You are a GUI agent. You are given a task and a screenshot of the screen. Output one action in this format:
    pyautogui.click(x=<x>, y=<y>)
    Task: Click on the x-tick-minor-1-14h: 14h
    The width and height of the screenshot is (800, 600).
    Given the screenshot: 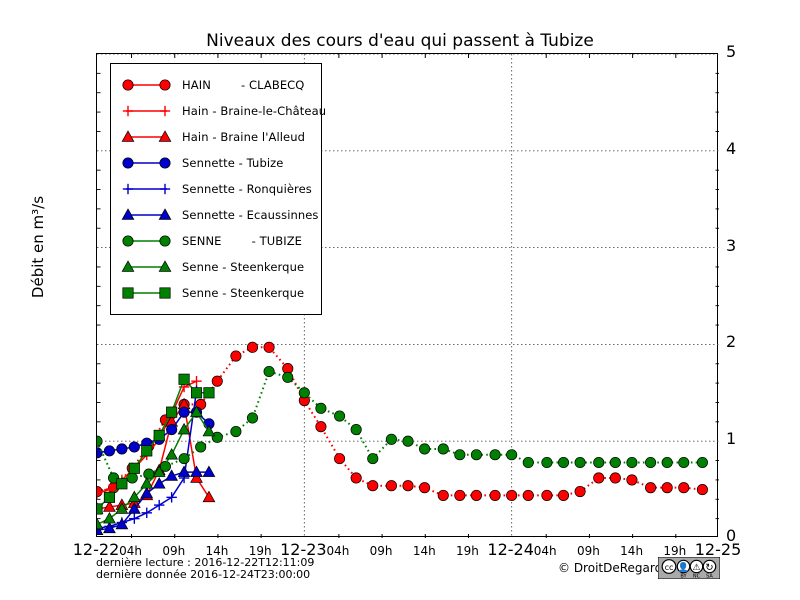 What is the action you would take?
    pyautogui.click(x=424, y=551)
    